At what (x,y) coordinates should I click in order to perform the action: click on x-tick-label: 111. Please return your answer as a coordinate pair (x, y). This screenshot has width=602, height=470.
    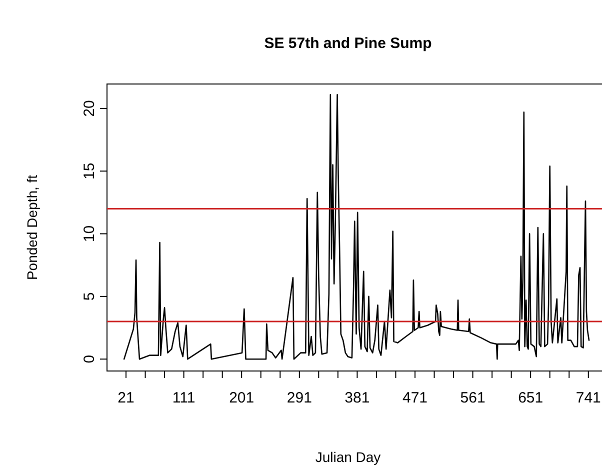
    Looking at the image, I should click on (184, 398).